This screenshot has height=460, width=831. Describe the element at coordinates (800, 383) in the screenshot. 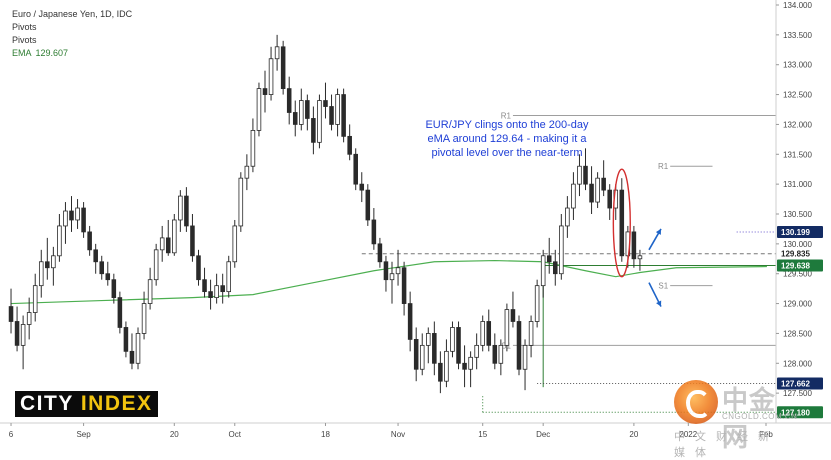

I see `price-tag: 127.662` at that location.